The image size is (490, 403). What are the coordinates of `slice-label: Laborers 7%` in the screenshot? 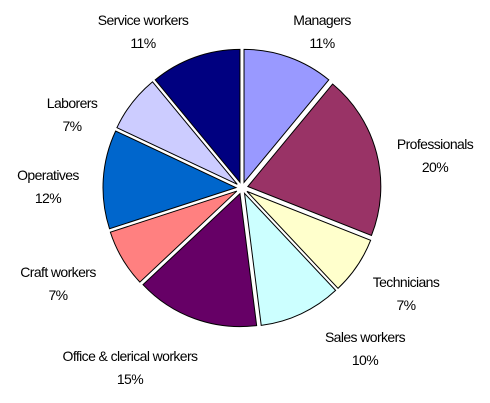 It's located at (72, 115).